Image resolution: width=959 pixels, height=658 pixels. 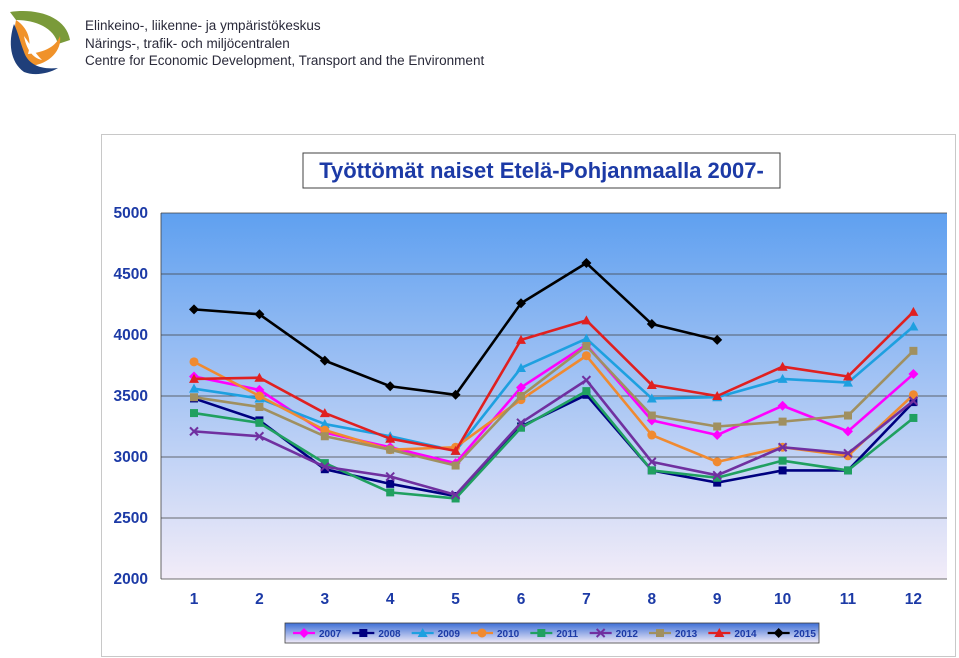 I want to click on y-tick-label: 3000, so click(x=131, y=457).